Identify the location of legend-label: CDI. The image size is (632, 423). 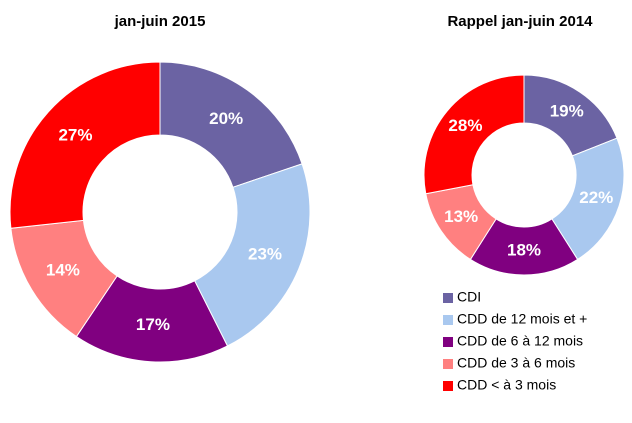
(469, 297).